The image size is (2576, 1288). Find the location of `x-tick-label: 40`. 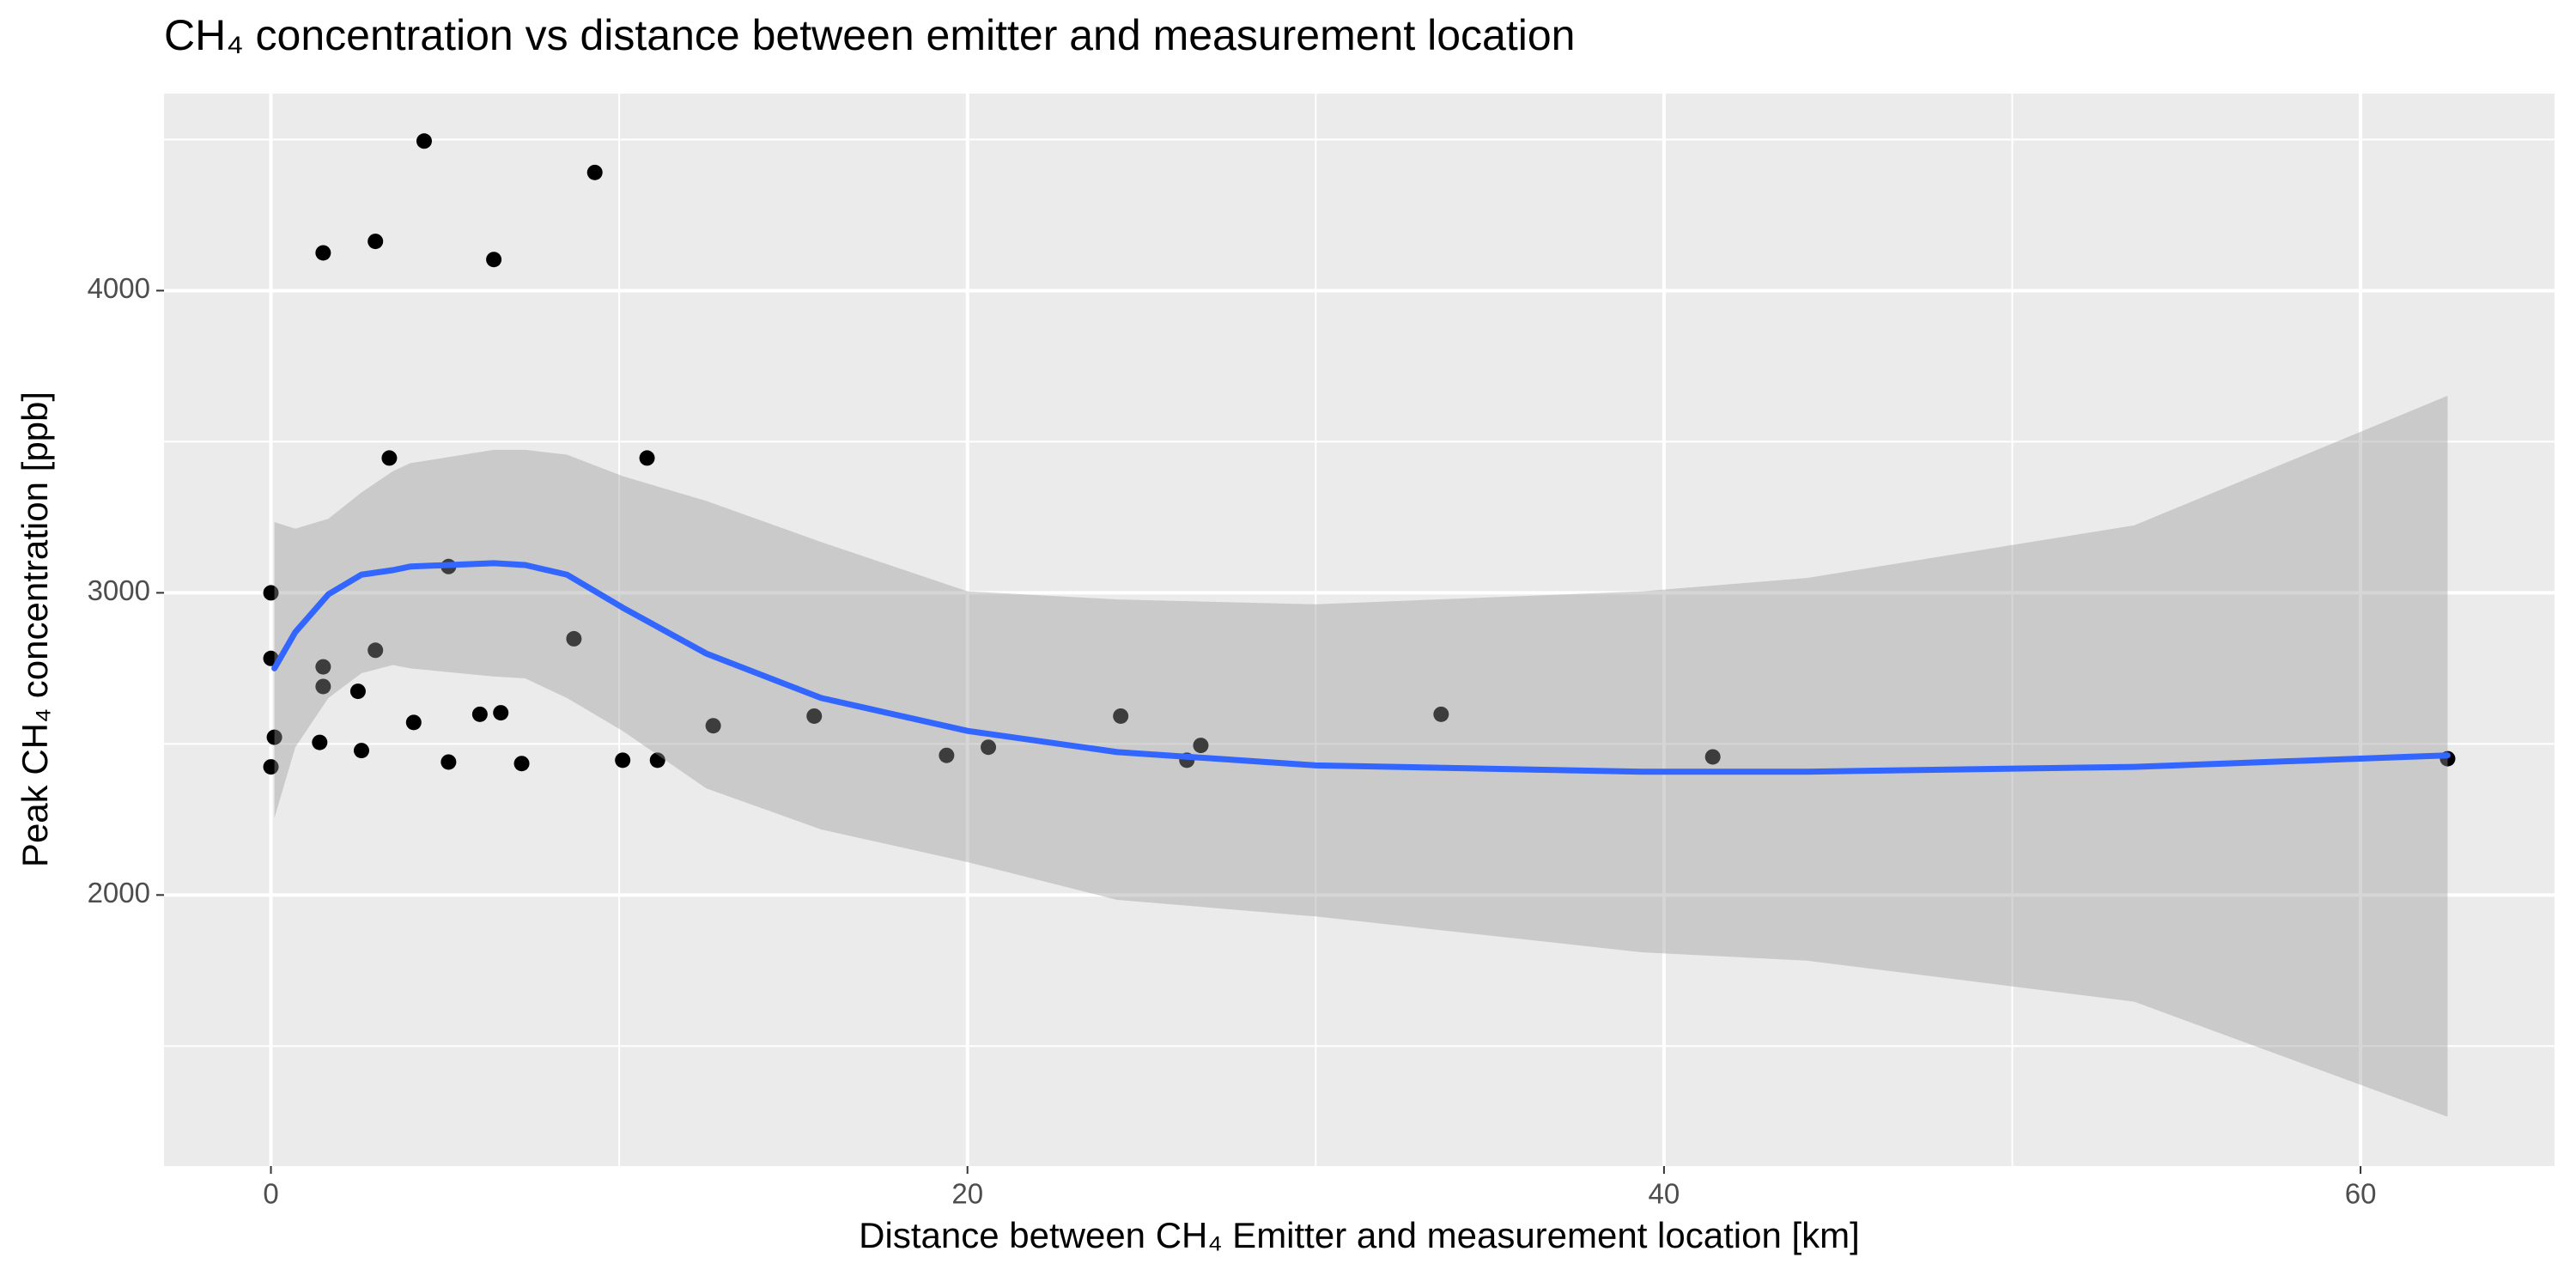

x-tick-label: 40 is located at coordinates (1664, 1194).